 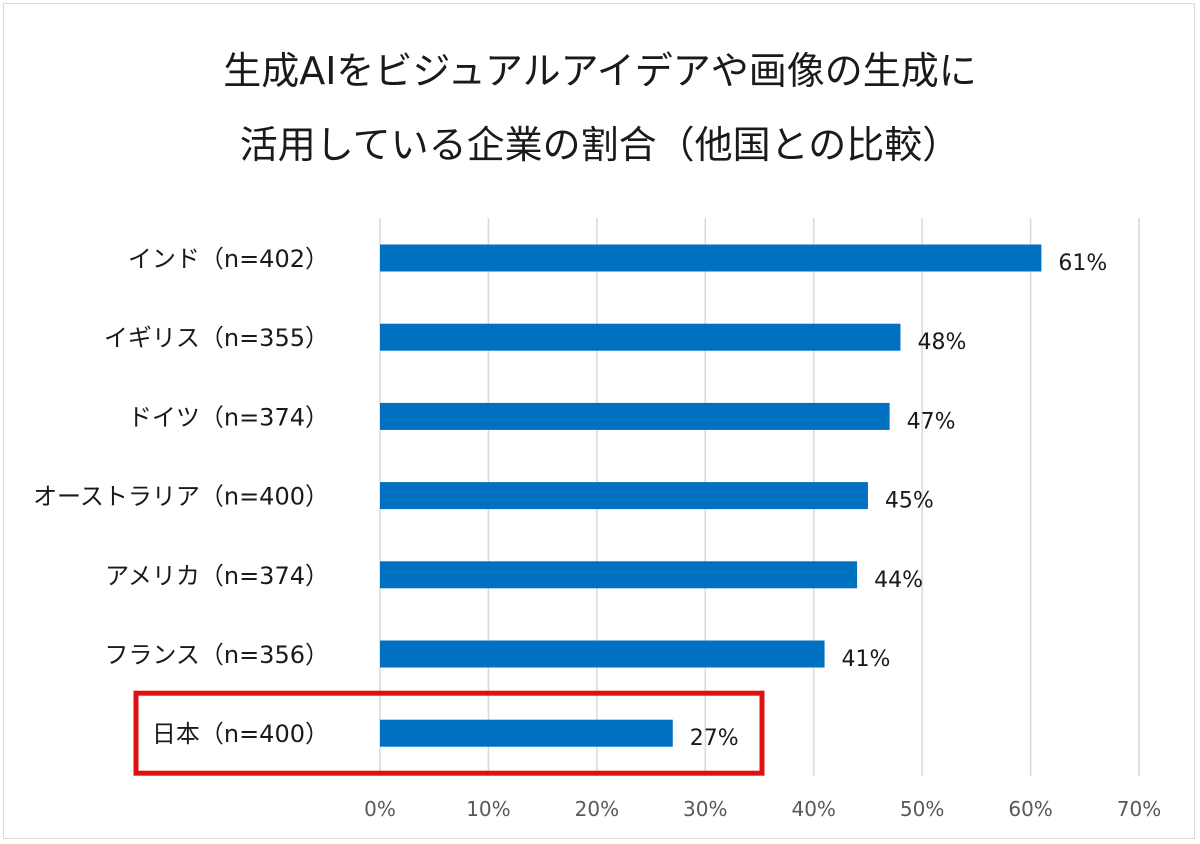 I want to click on value-label: 41%, so click(x=866, y=659).